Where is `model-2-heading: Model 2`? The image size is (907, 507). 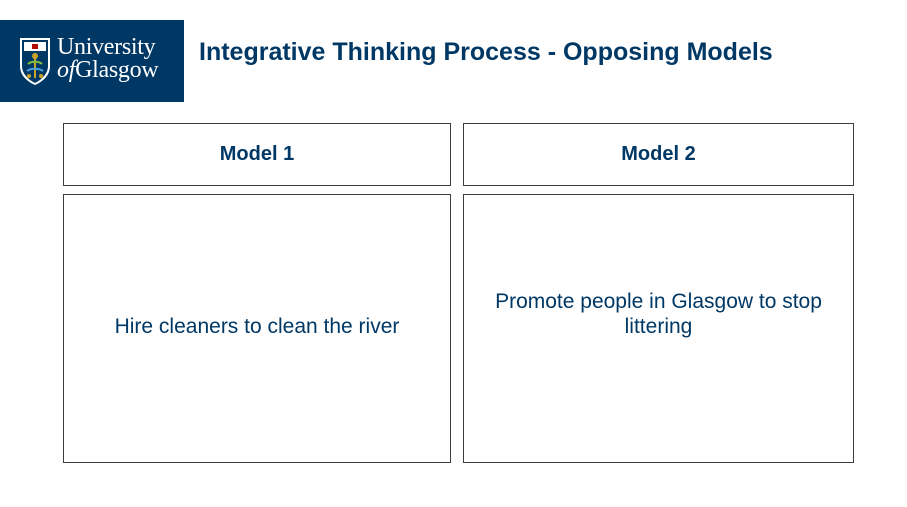 model-2-heading: Model 2 is located at coordinates (658, 154).